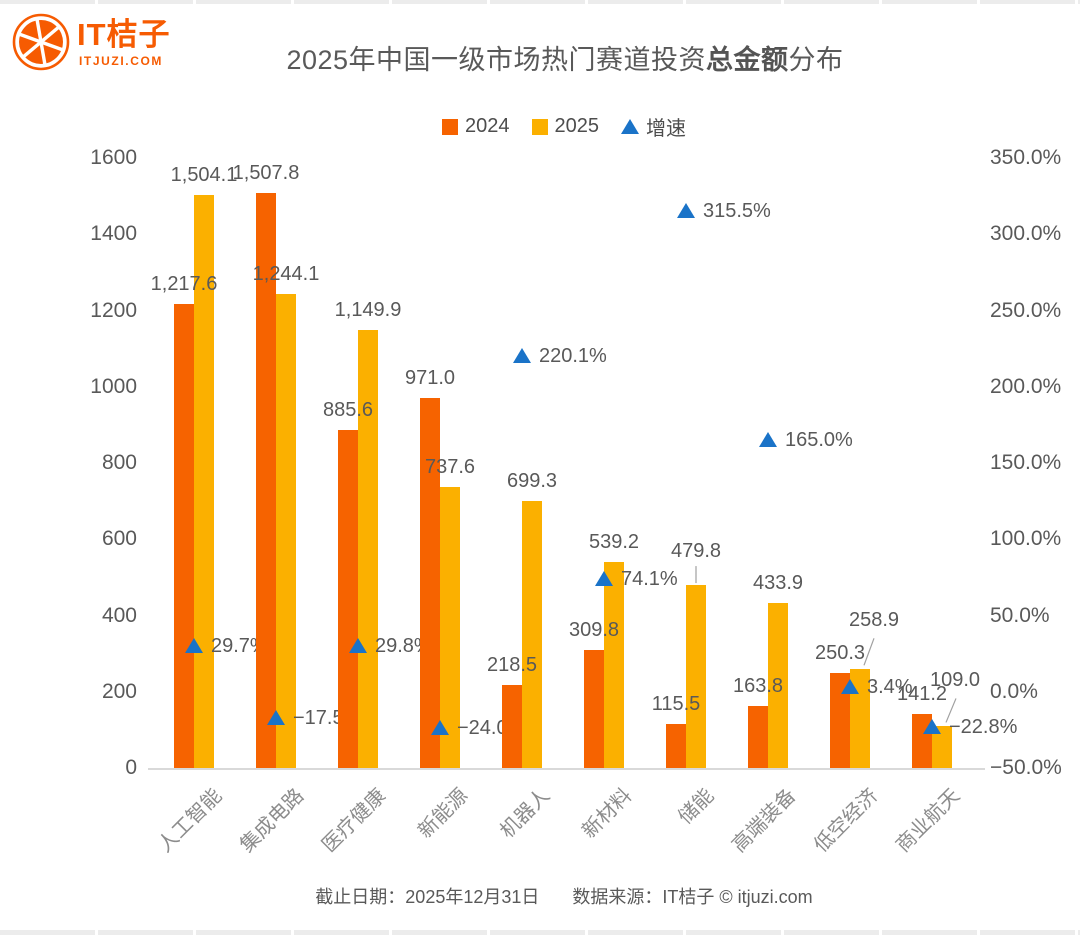 This screenshot has height=935, width=1080. Describe the element at coordinates (874, 620) in the screenshot. I see `value-label-2025: 258.9` at that location.